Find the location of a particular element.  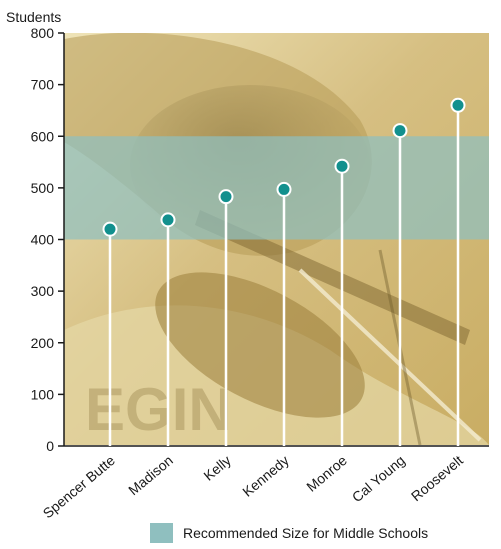

y-tick-label: 400 is located at coordinates (43, 240).